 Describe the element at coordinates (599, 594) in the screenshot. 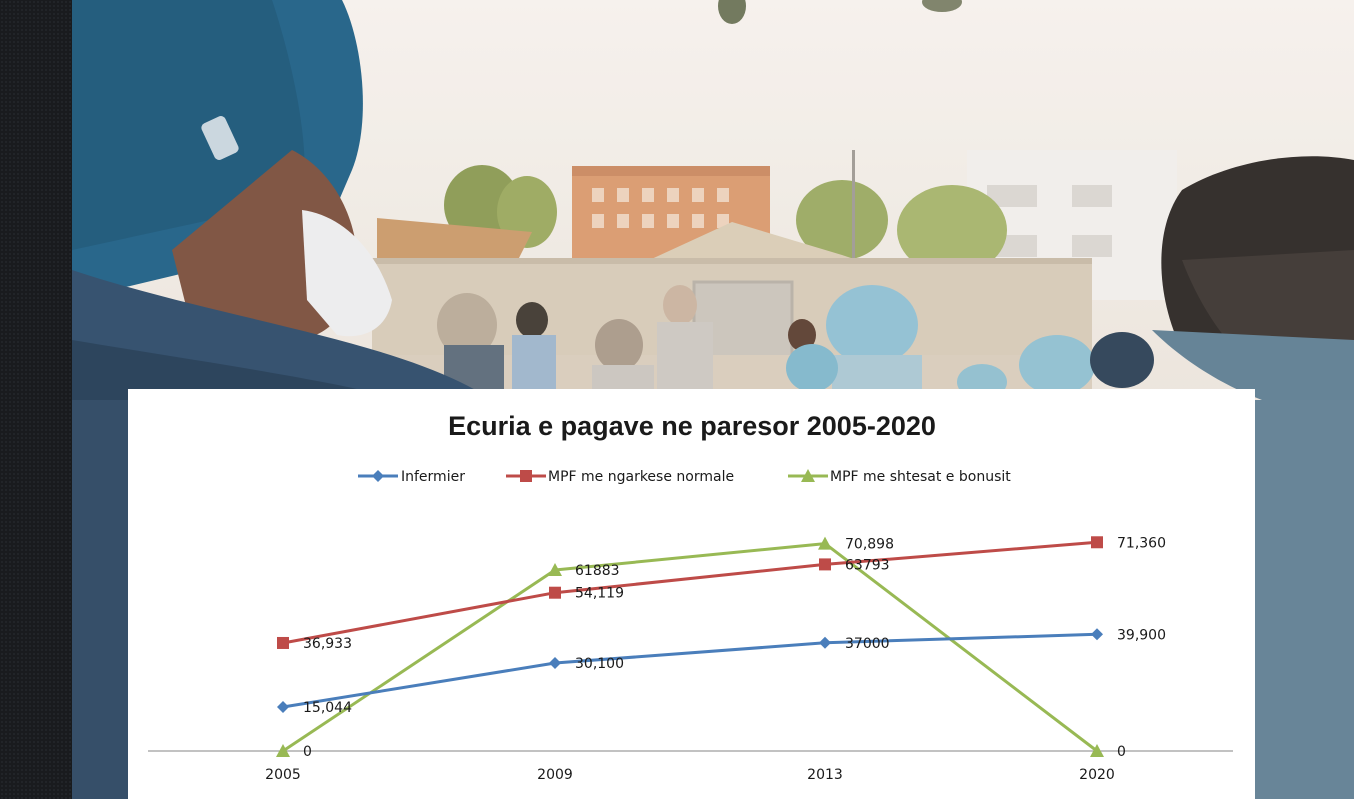

I see `data-label: 54,119` at that location.